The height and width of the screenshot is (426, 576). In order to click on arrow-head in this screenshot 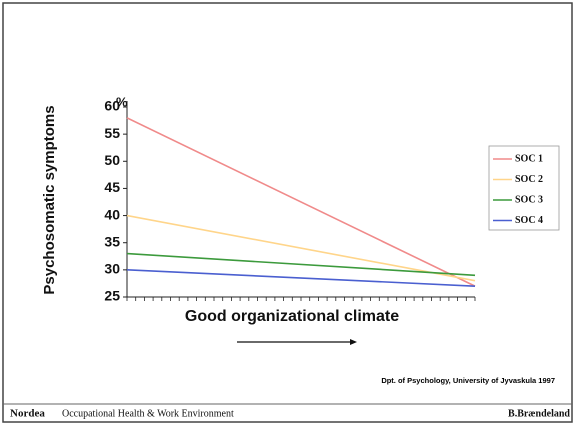, I will do `click(353, 342)`.